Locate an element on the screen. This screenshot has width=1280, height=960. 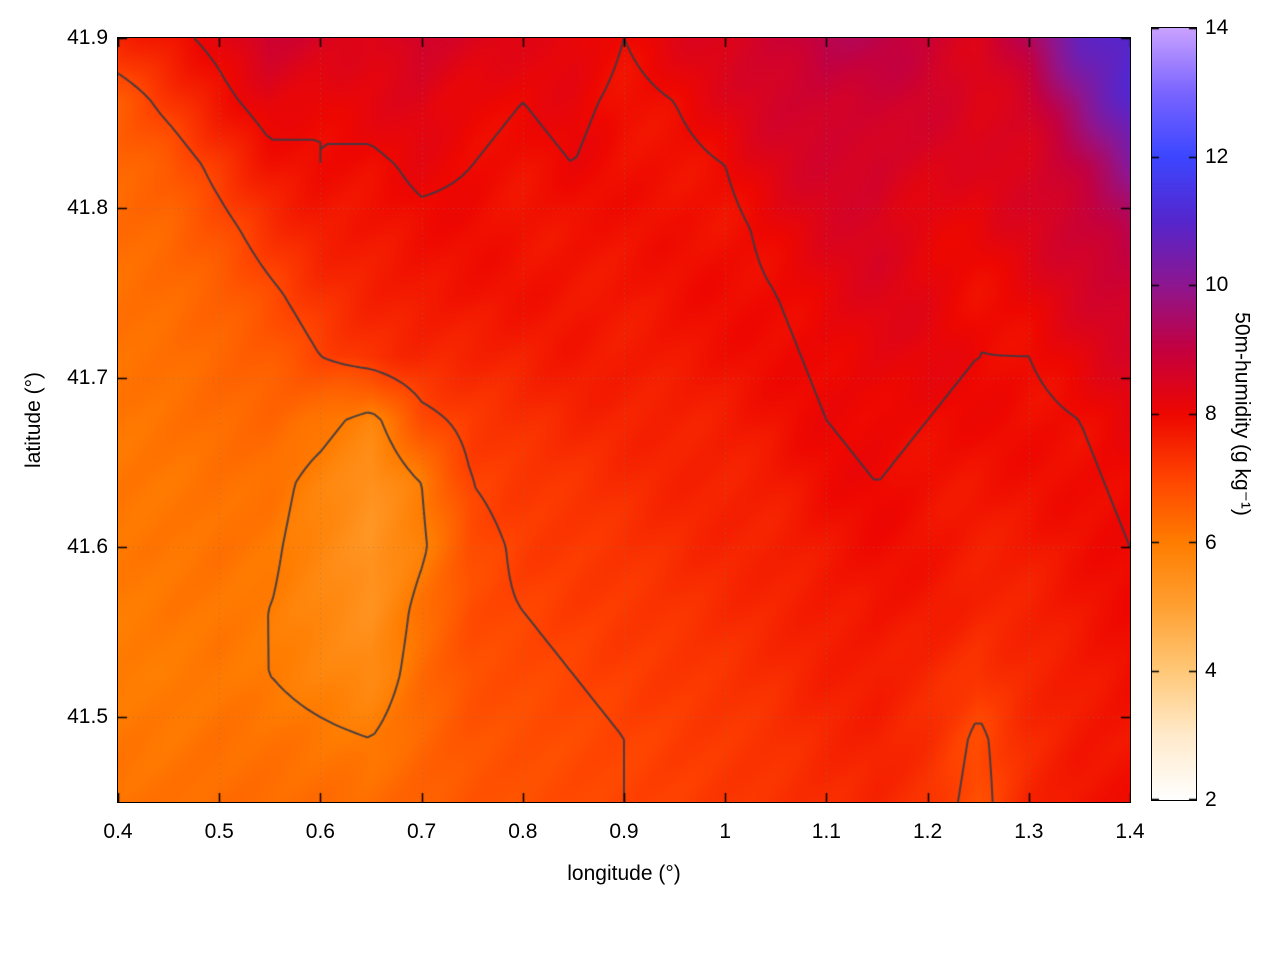
x-axis-title: longitude (°) is located at coordinates (624, 873).